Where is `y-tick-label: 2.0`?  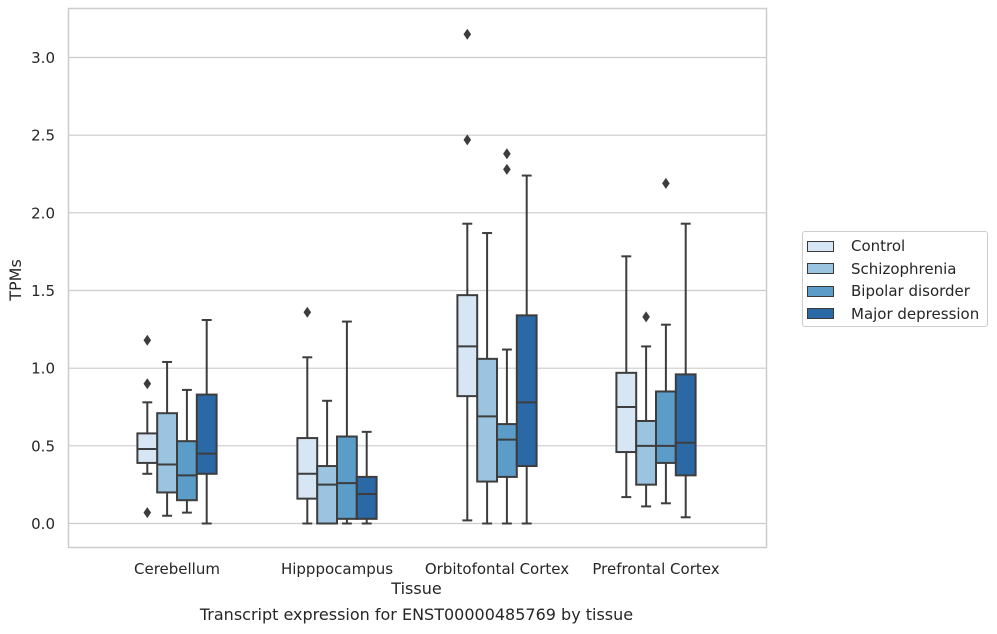
y-tick-label: 2.0 is located at coordinates (43, 213).